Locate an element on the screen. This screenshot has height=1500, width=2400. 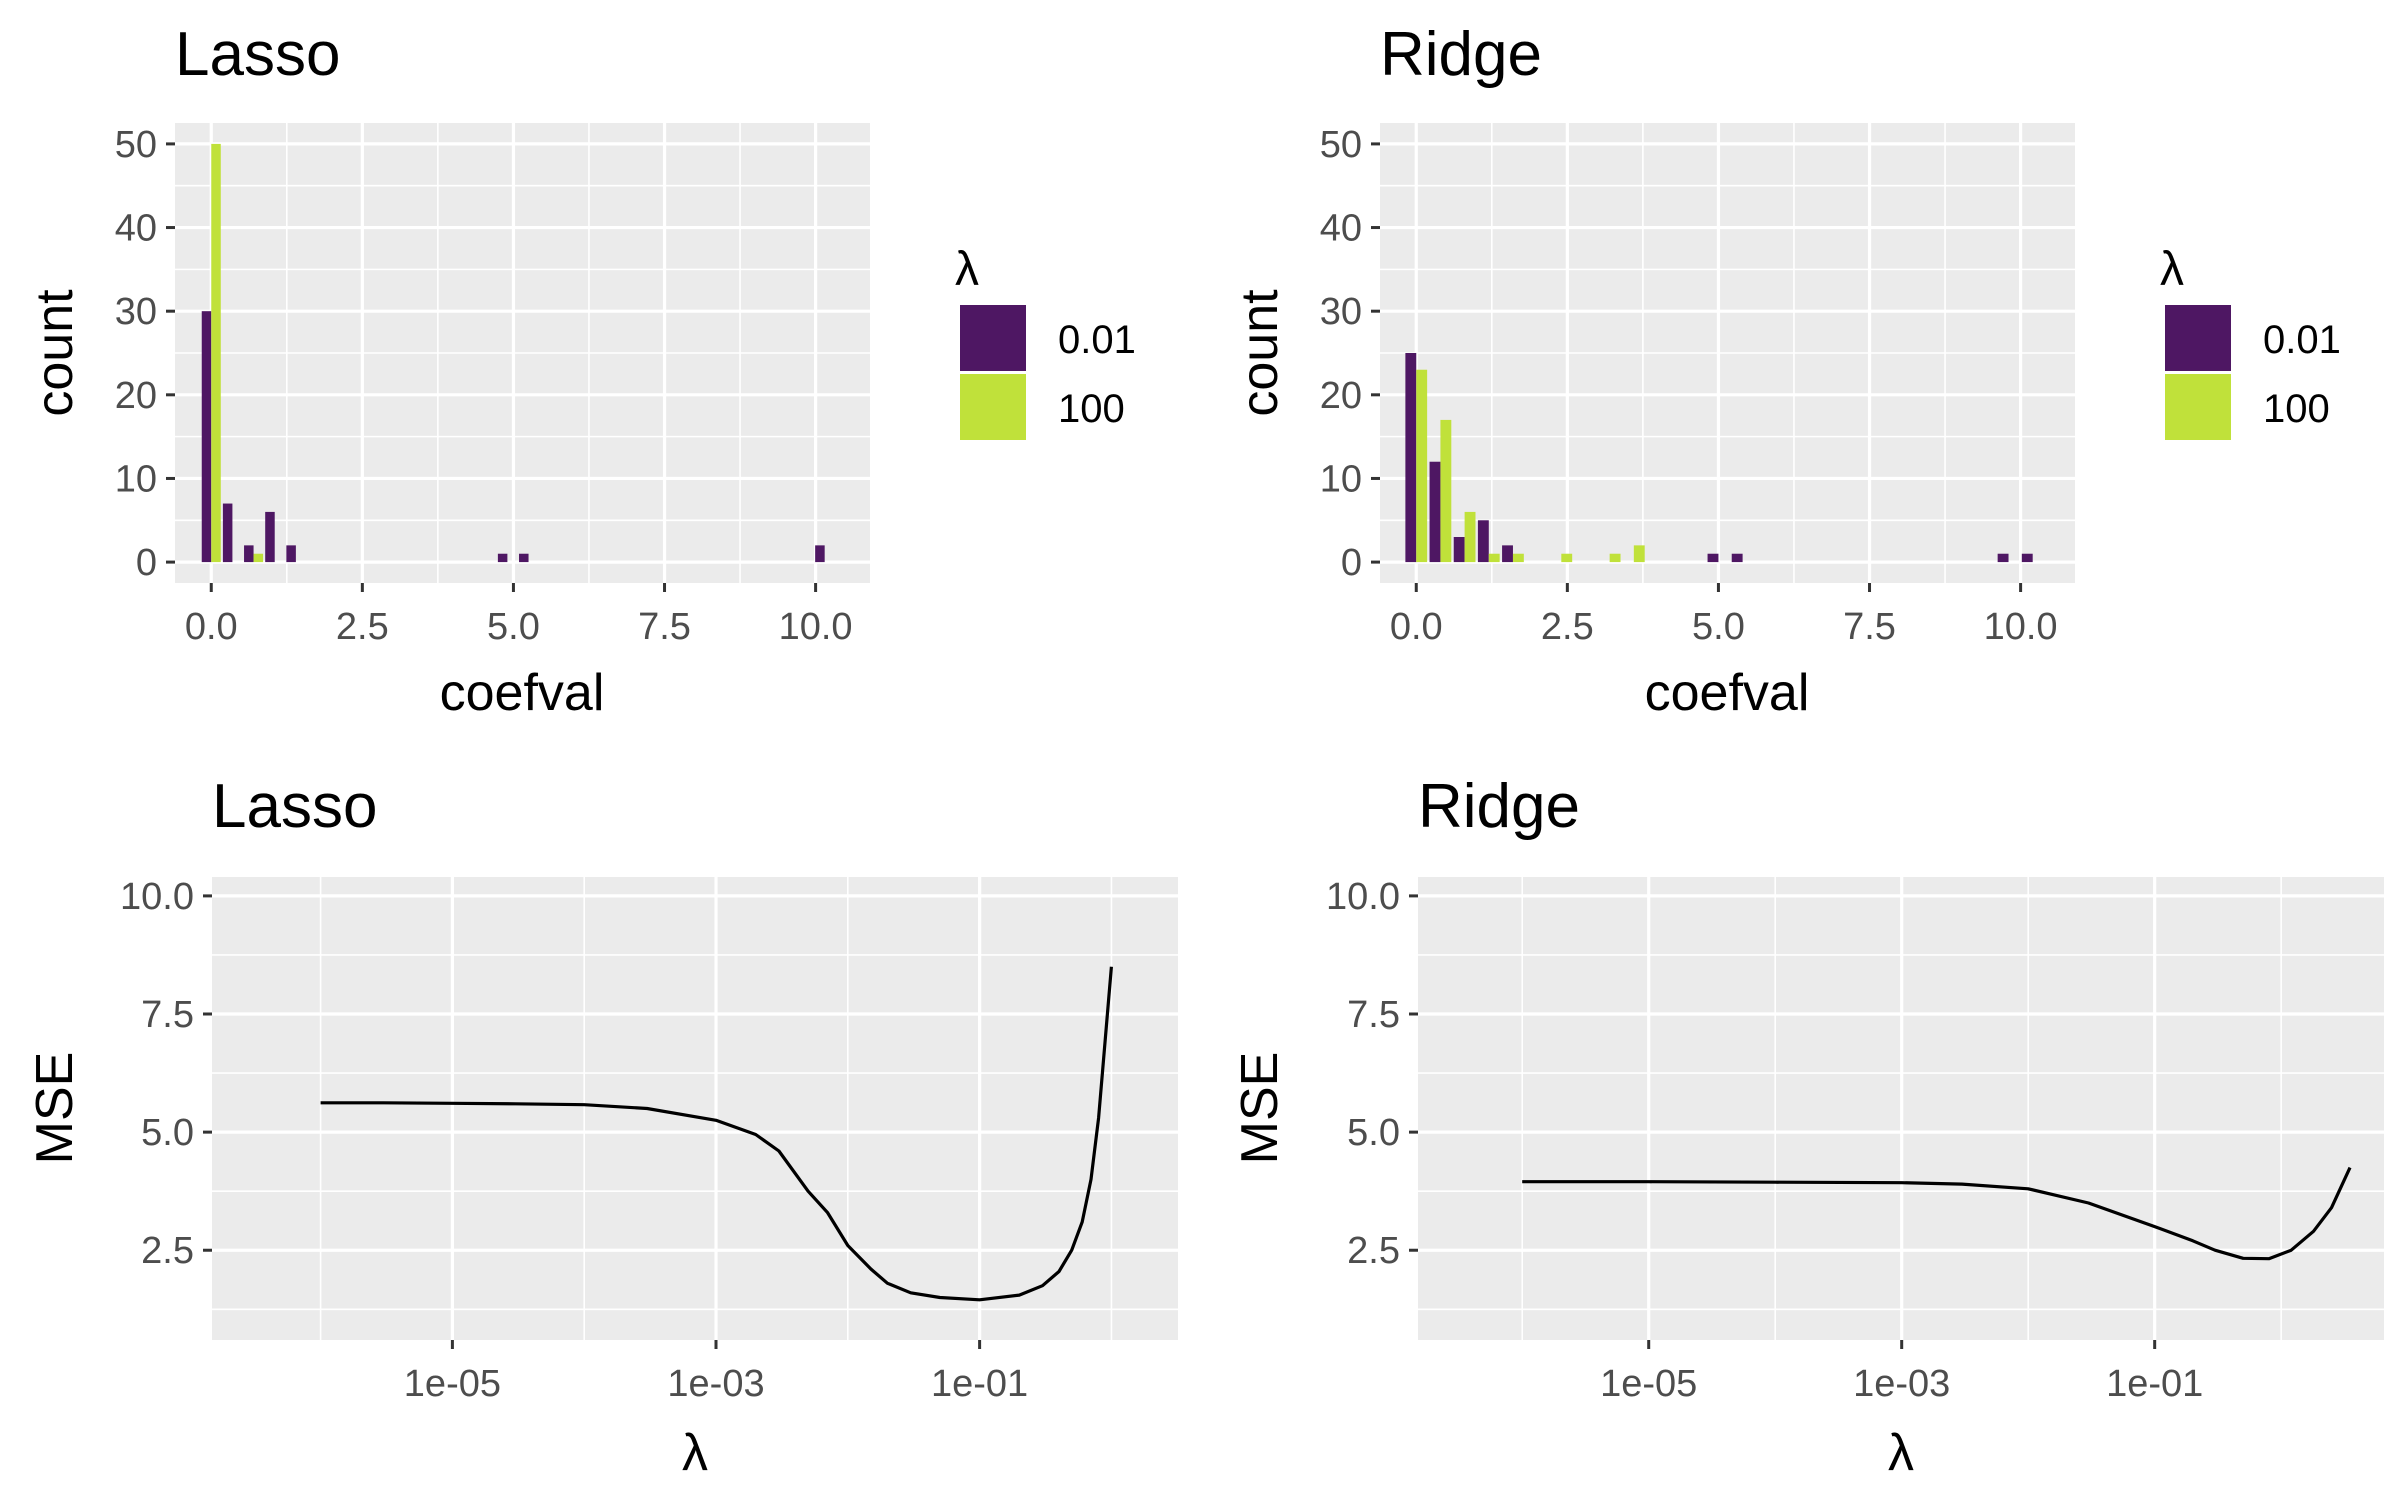
plot-background is located at coordinates (695, 1108).